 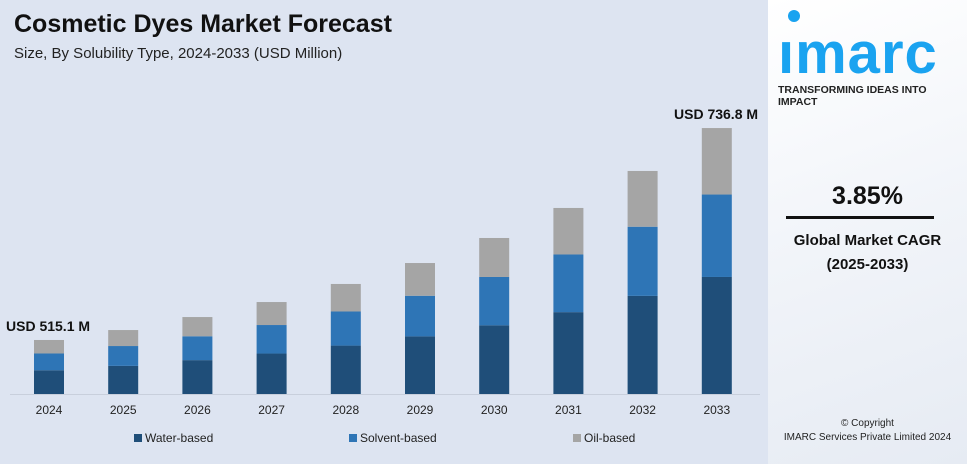 What do you see at coordinates (353, 438) in the screenshot?
I see `legend-swatch-solvent-based` at bounding box center [353, 438].